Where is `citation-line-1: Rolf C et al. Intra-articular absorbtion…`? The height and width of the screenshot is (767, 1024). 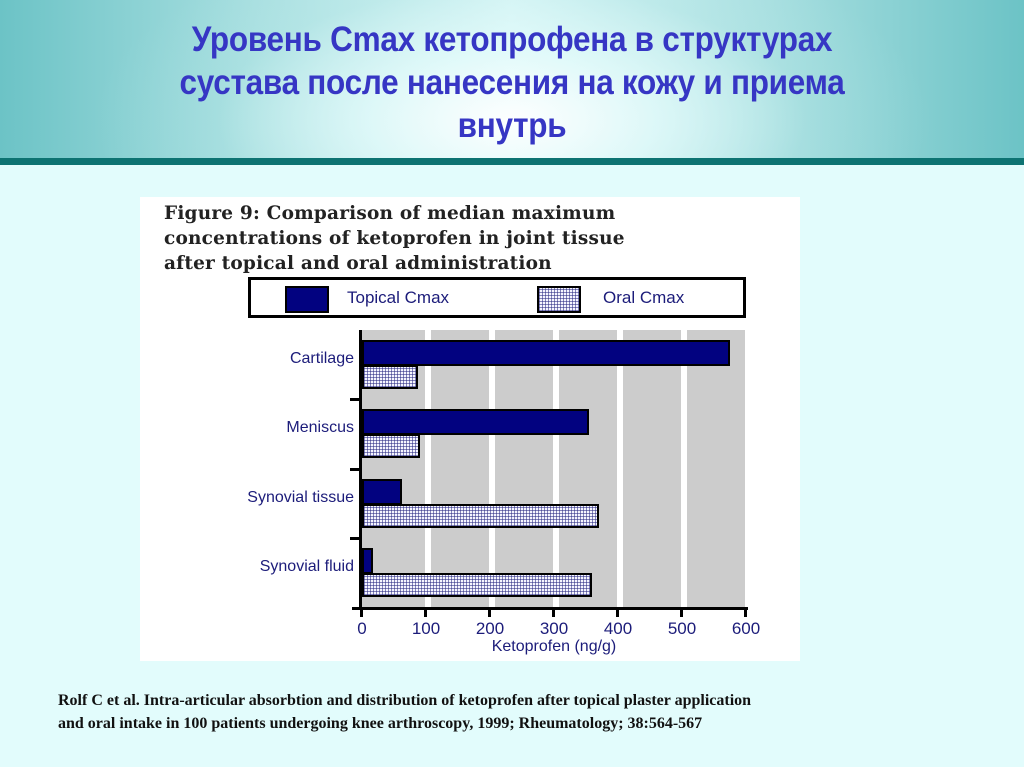
citation-line-1: Rolf C et al. Intra-articular absorbtion… is located at coordinates (405, 700).